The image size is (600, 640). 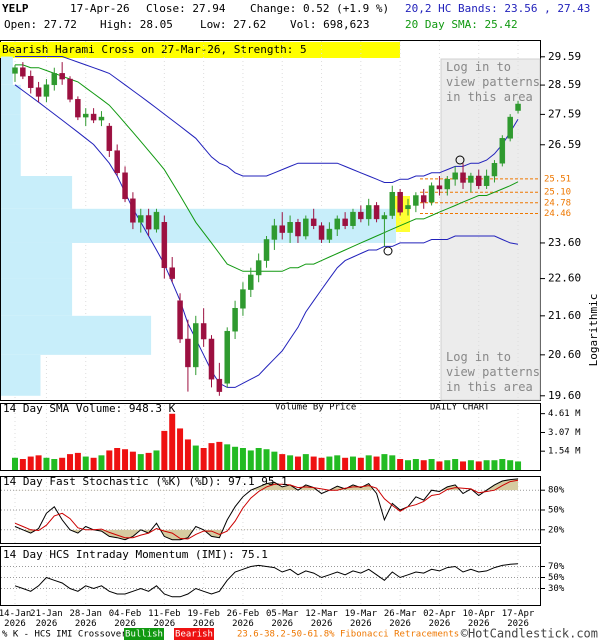 What do you see at coordinates (556, 589) in the screenshot?
I see `y-tick-label: 30%` at bounding box center [556, 589].